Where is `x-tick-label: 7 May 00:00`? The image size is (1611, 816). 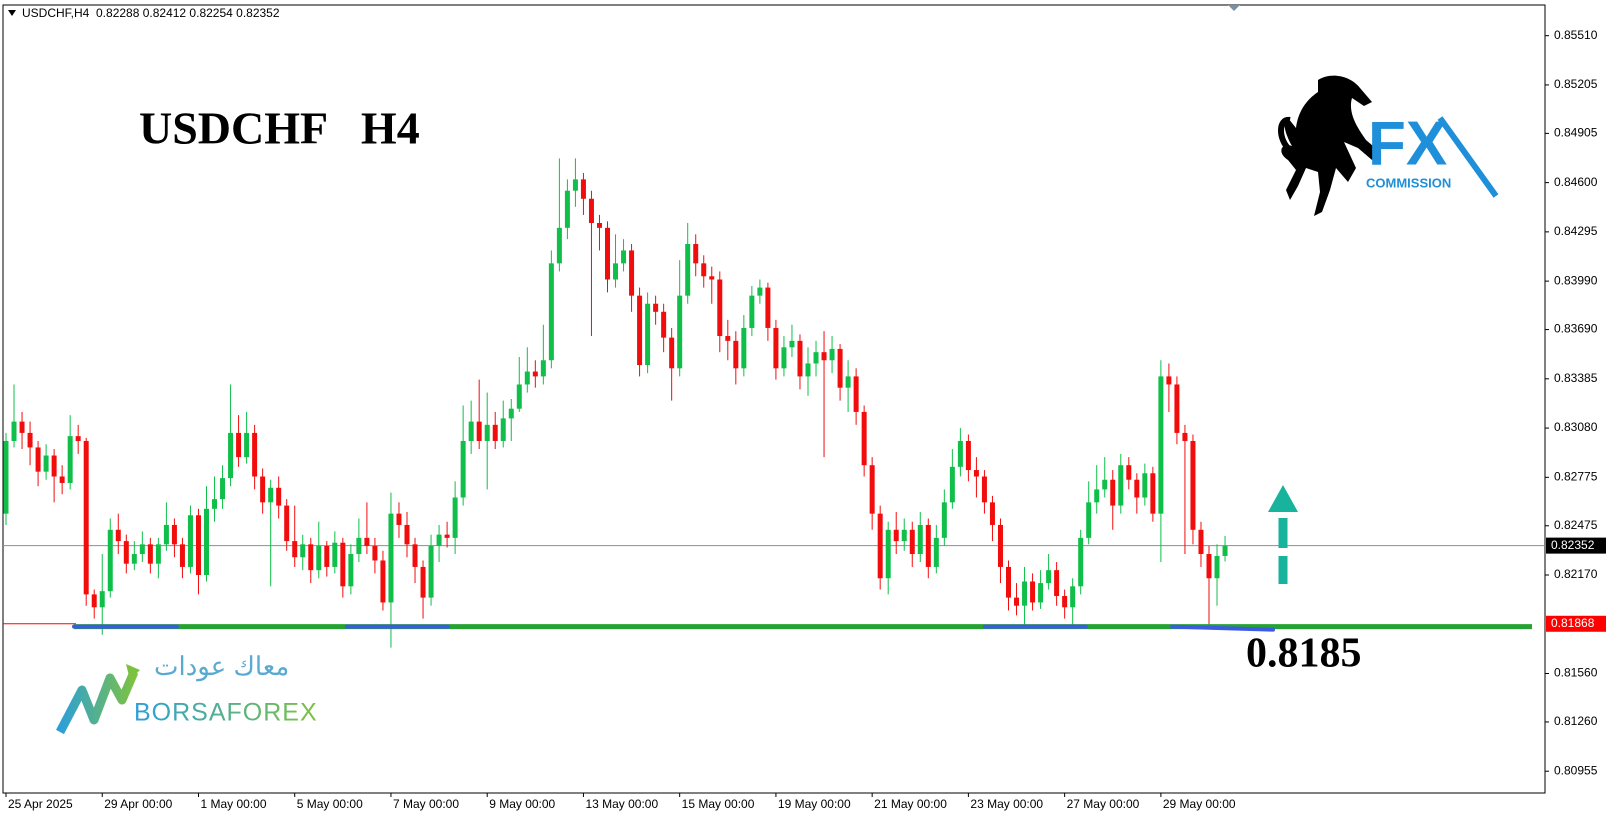
x-tick-label: 7 May 00:00 is located at coordinates (426, 804).